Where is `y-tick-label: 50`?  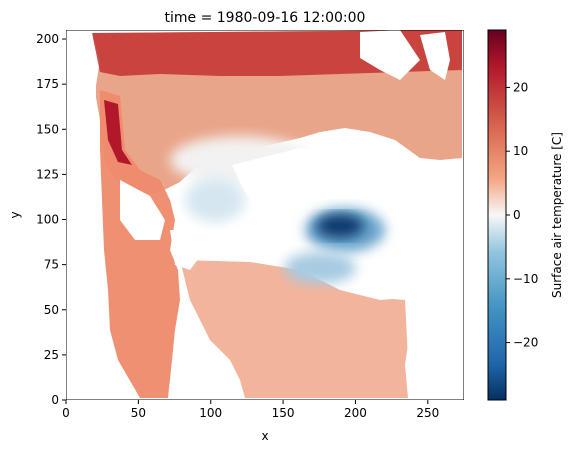
y-tick-label: 50 is located at coordinates (51, 310).